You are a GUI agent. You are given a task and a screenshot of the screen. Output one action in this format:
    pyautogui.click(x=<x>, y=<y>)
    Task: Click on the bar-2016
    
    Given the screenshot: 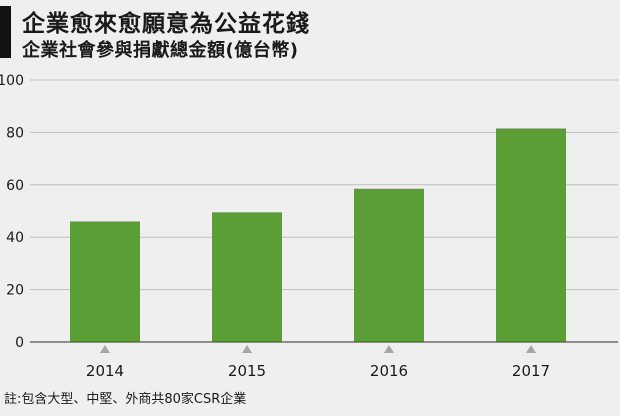 What is the action you would take?
    pyautogui.click(x=389, y=265)
    